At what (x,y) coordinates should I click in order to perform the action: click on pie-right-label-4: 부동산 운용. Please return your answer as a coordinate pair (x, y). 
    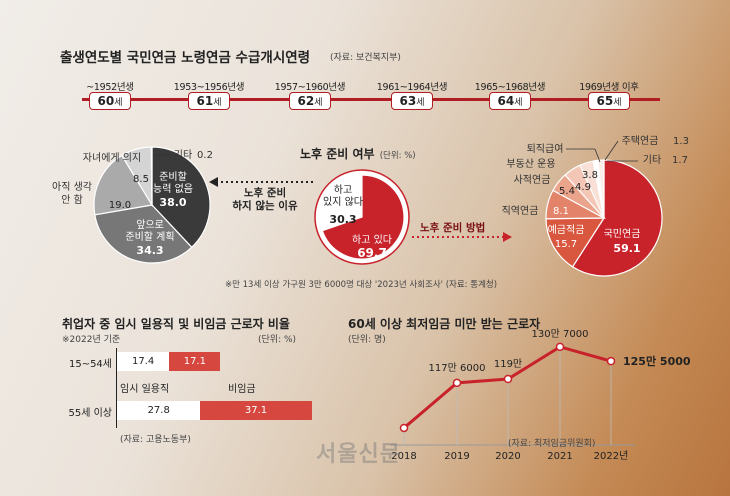
    Looking at the image, I should click on (530, 164).